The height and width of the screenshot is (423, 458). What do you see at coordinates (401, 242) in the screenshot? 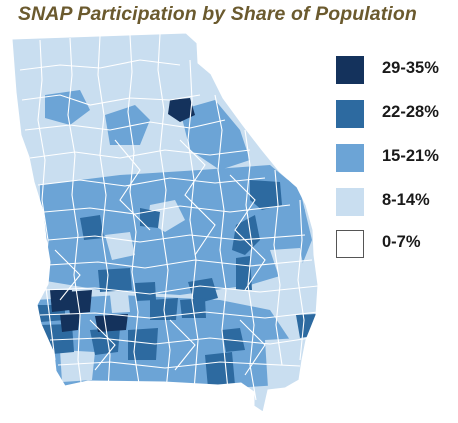
I see `legend-label: 0-7%` at bounding box center [401, 242].